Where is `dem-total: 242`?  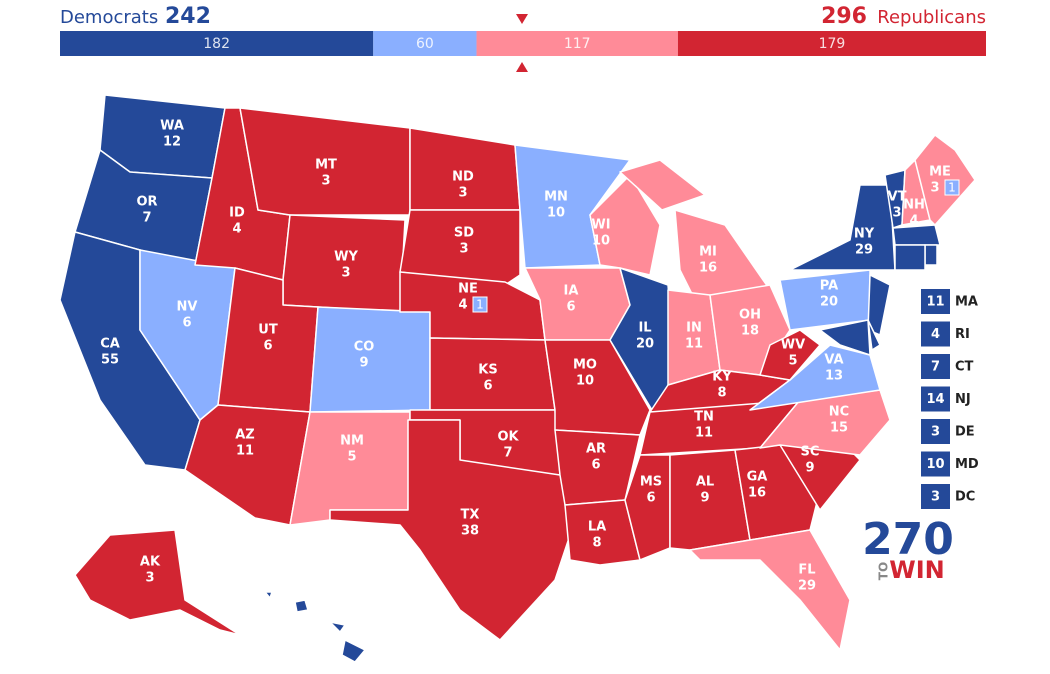
dem-total: 242 is located at coordinates (188, 16).